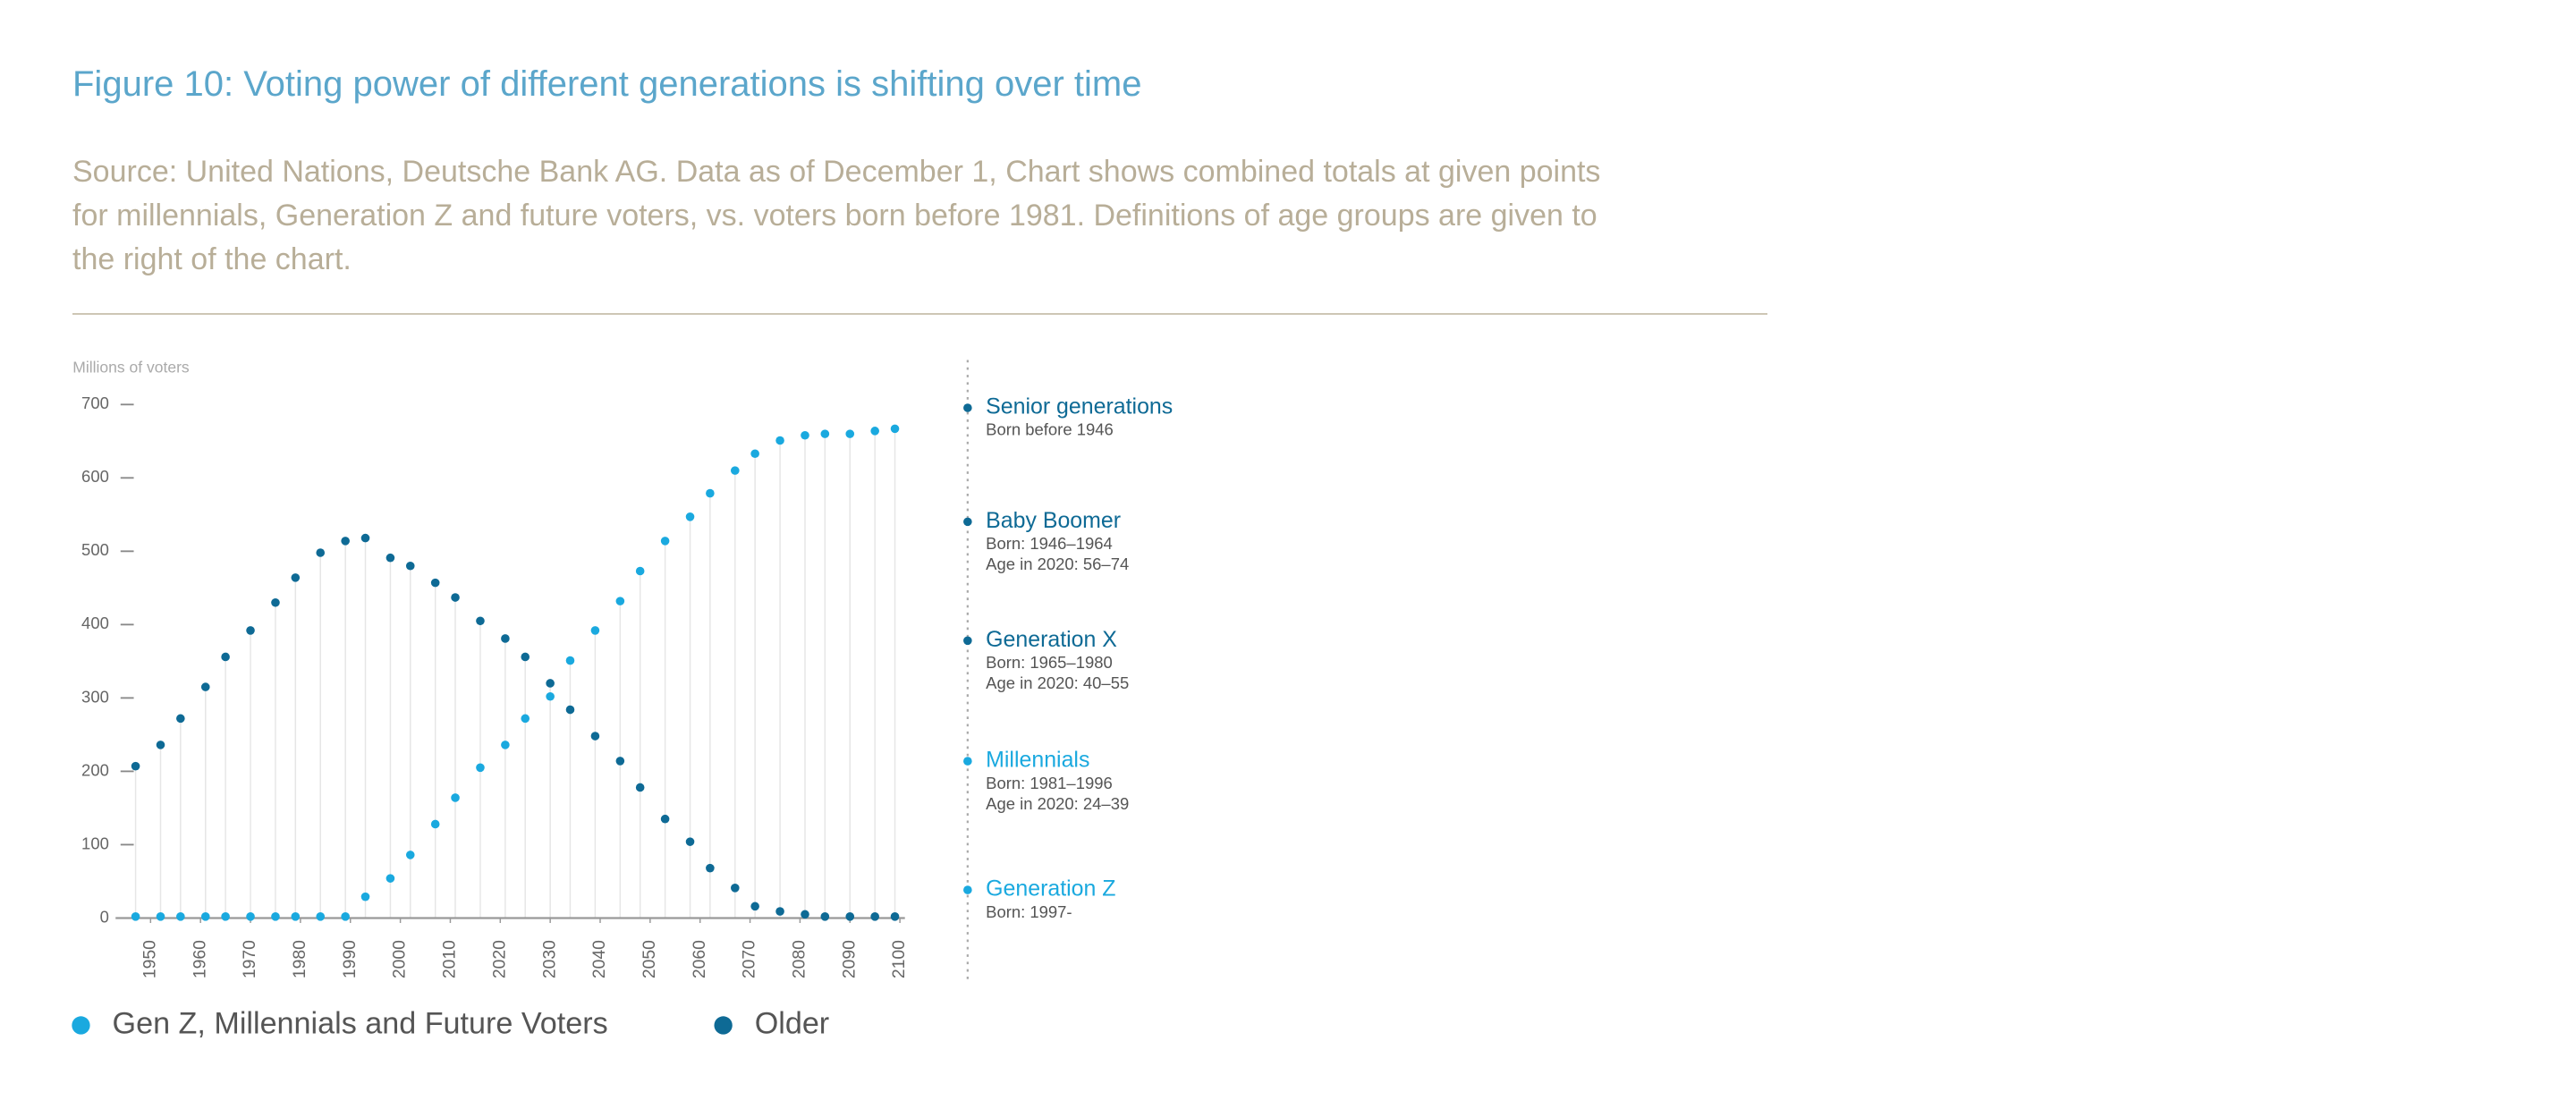 The width and height of the screenshot is (2576, 1109). What do you see at coordinates (249, 959) in the screenshot?
I see `x-tick-label: 1970` at bounding box center [249, 959].